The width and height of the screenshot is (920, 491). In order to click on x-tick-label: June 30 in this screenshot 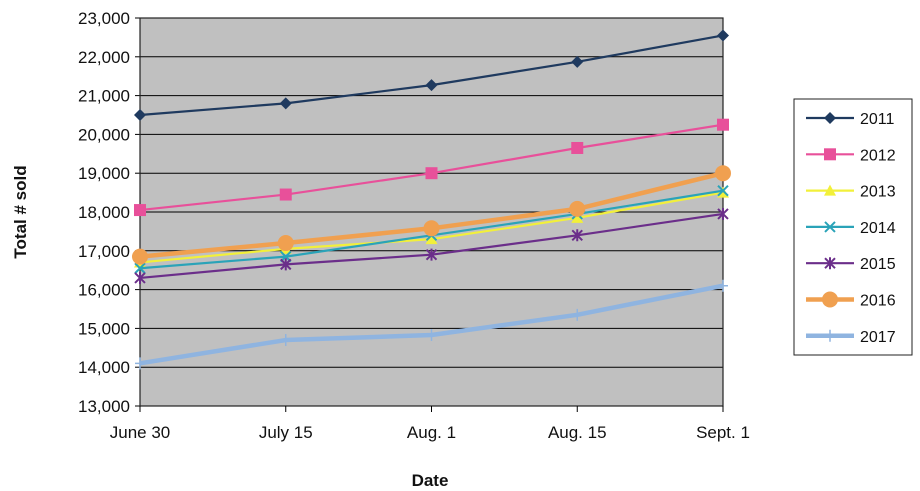, I will do `click(140, 432)`.